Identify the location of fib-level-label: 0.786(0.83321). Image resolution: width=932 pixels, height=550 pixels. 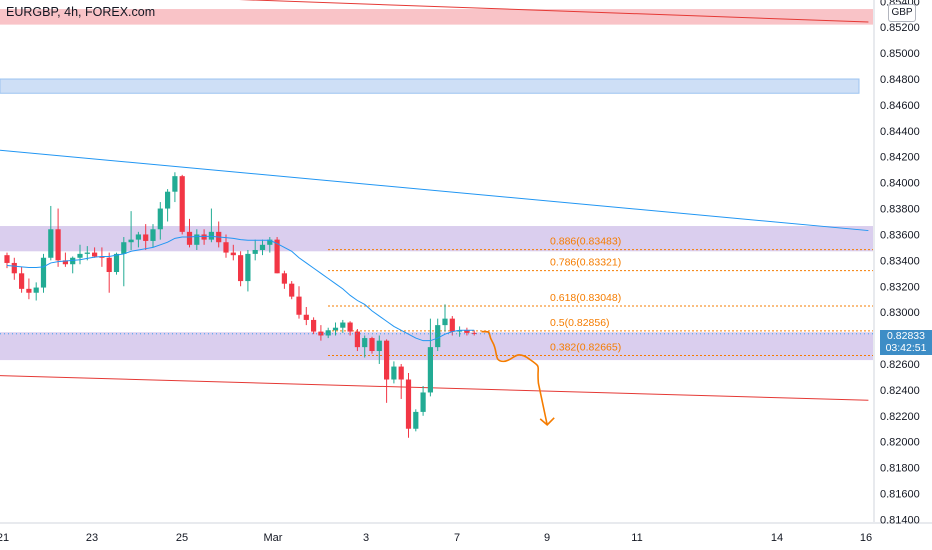
(585, 263).